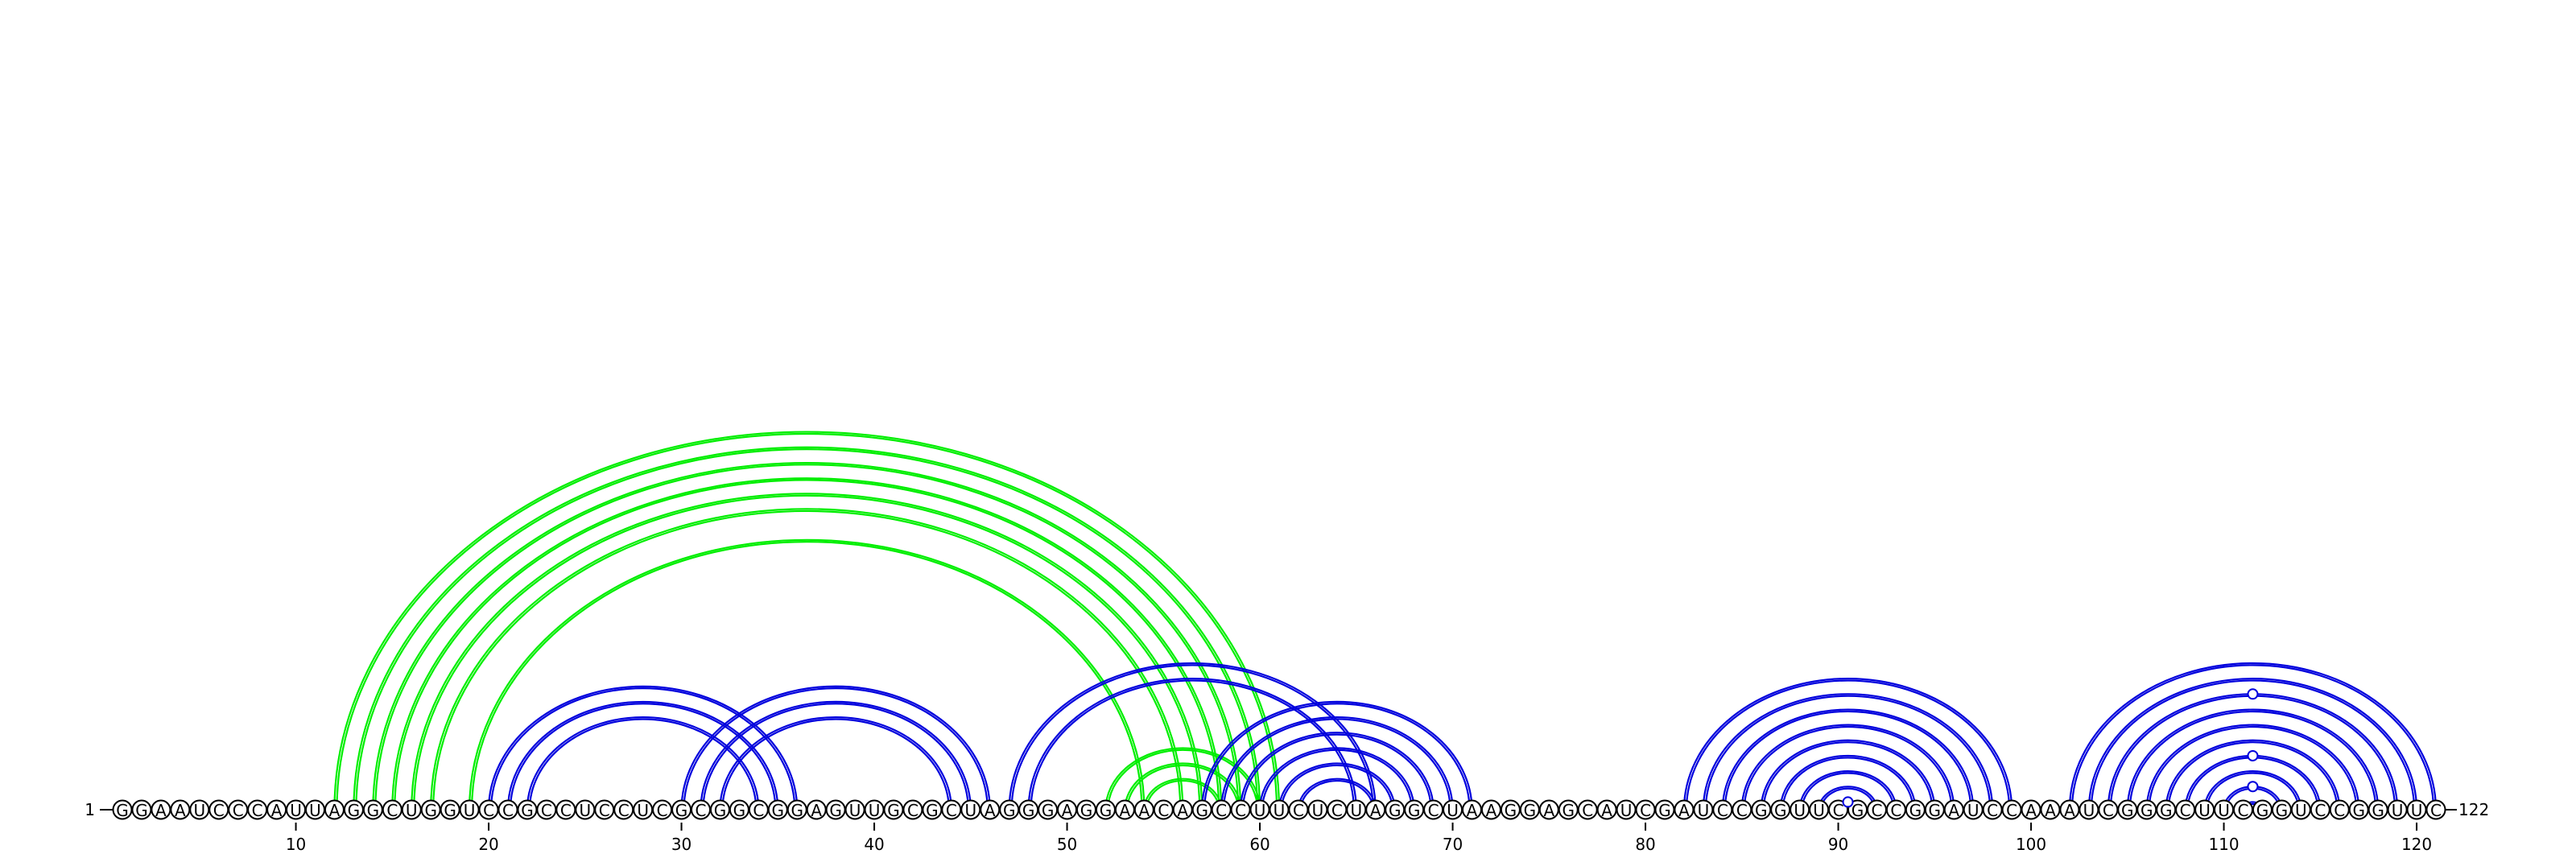  What do you see at coordinates (296, 845) in the screenshot?
I see `tick-label-10: 10` at bounding box center [296, 845].